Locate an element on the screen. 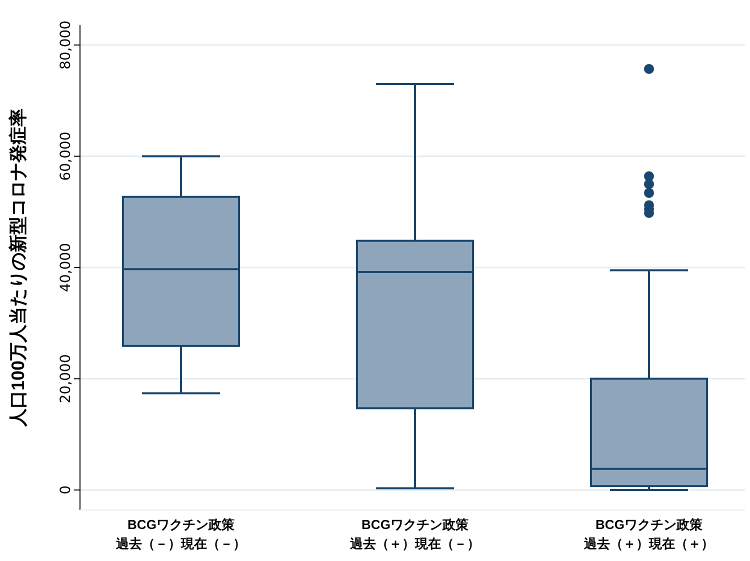  x-tick-label: BCGワクチン政策過去（－）現在（－） is located at coordinates (180, 534).